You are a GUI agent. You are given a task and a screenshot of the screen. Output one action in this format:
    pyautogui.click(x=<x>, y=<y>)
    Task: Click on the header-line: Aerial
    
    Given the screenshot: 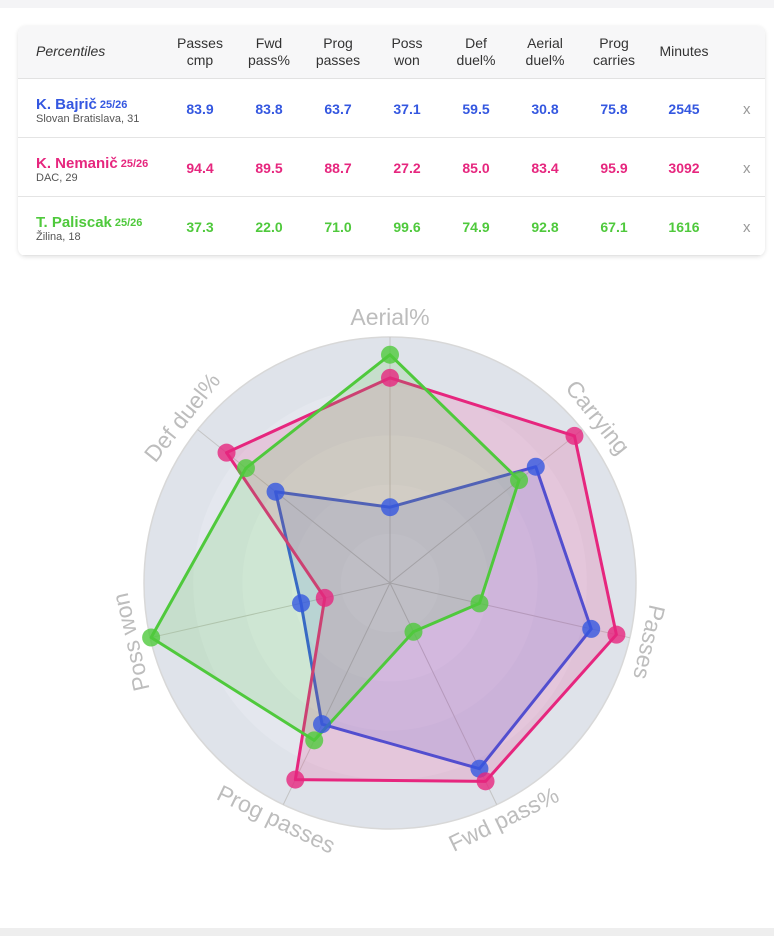 What is the action you would take?
    pyautogui.click(x=545, y=43)
    